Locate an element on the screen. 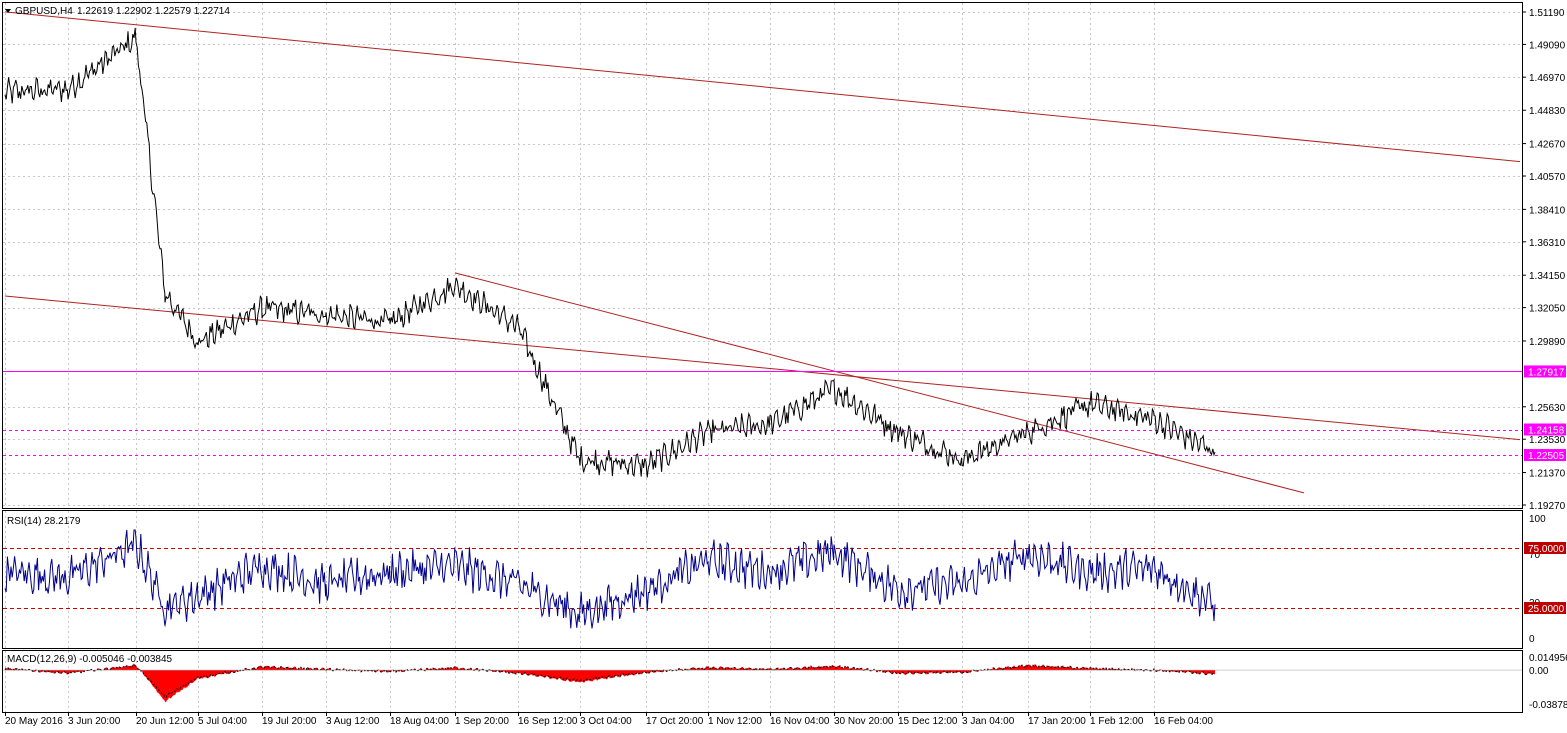  time-axis-label: 3 Jan 04:00 is located at coordinates (988, 721).